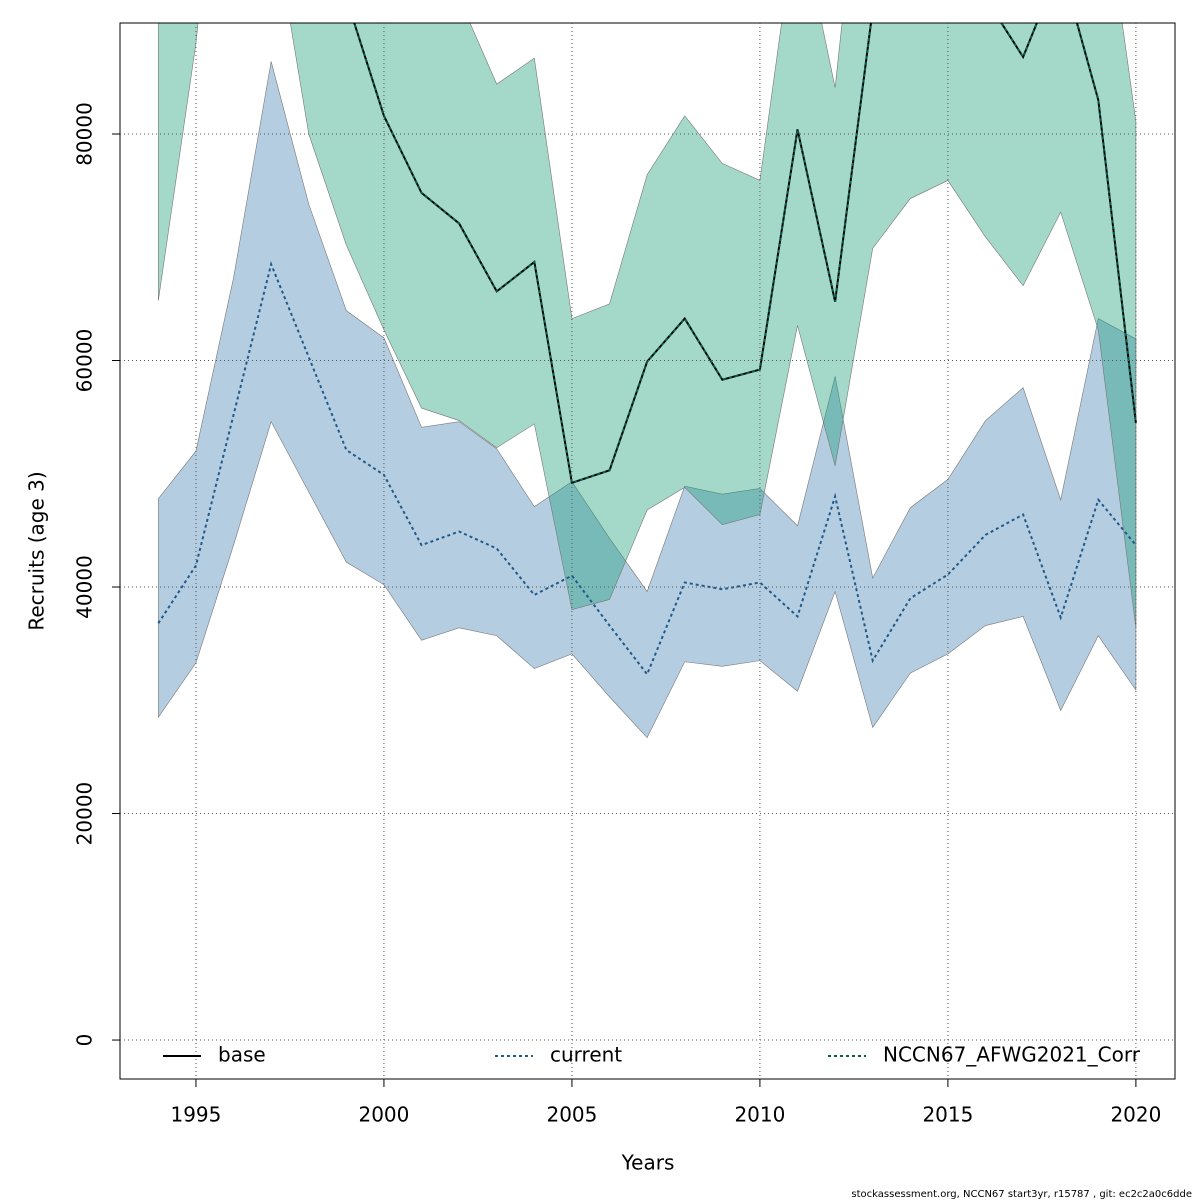 This screenshot has height=1200, width=1200. I want to click on y-axis-label: Recruits (age 3), so click(37, 550).